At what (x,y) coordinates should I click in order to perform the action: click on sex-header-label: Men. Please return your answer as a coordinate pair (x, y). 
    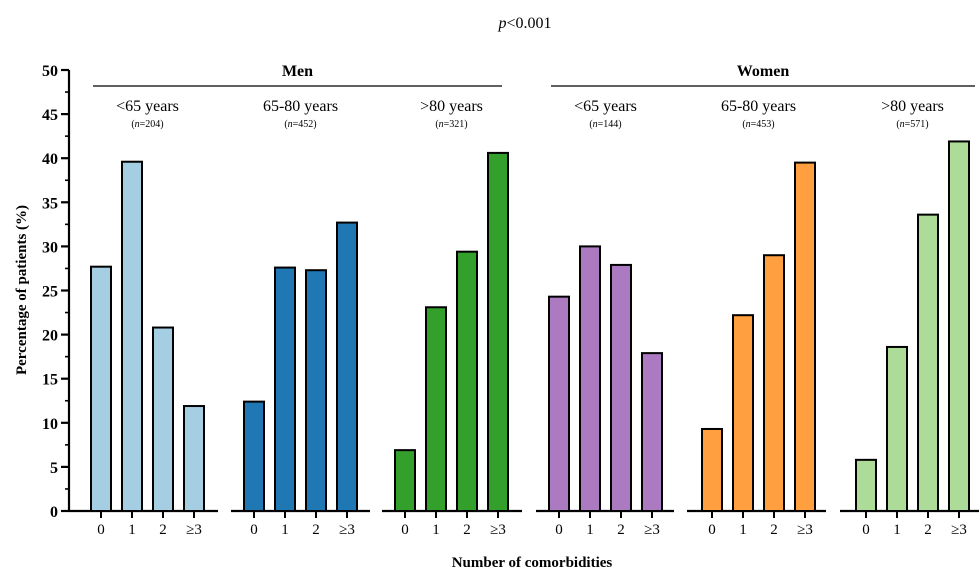
    Looking at the image, I should click on (297, 71).